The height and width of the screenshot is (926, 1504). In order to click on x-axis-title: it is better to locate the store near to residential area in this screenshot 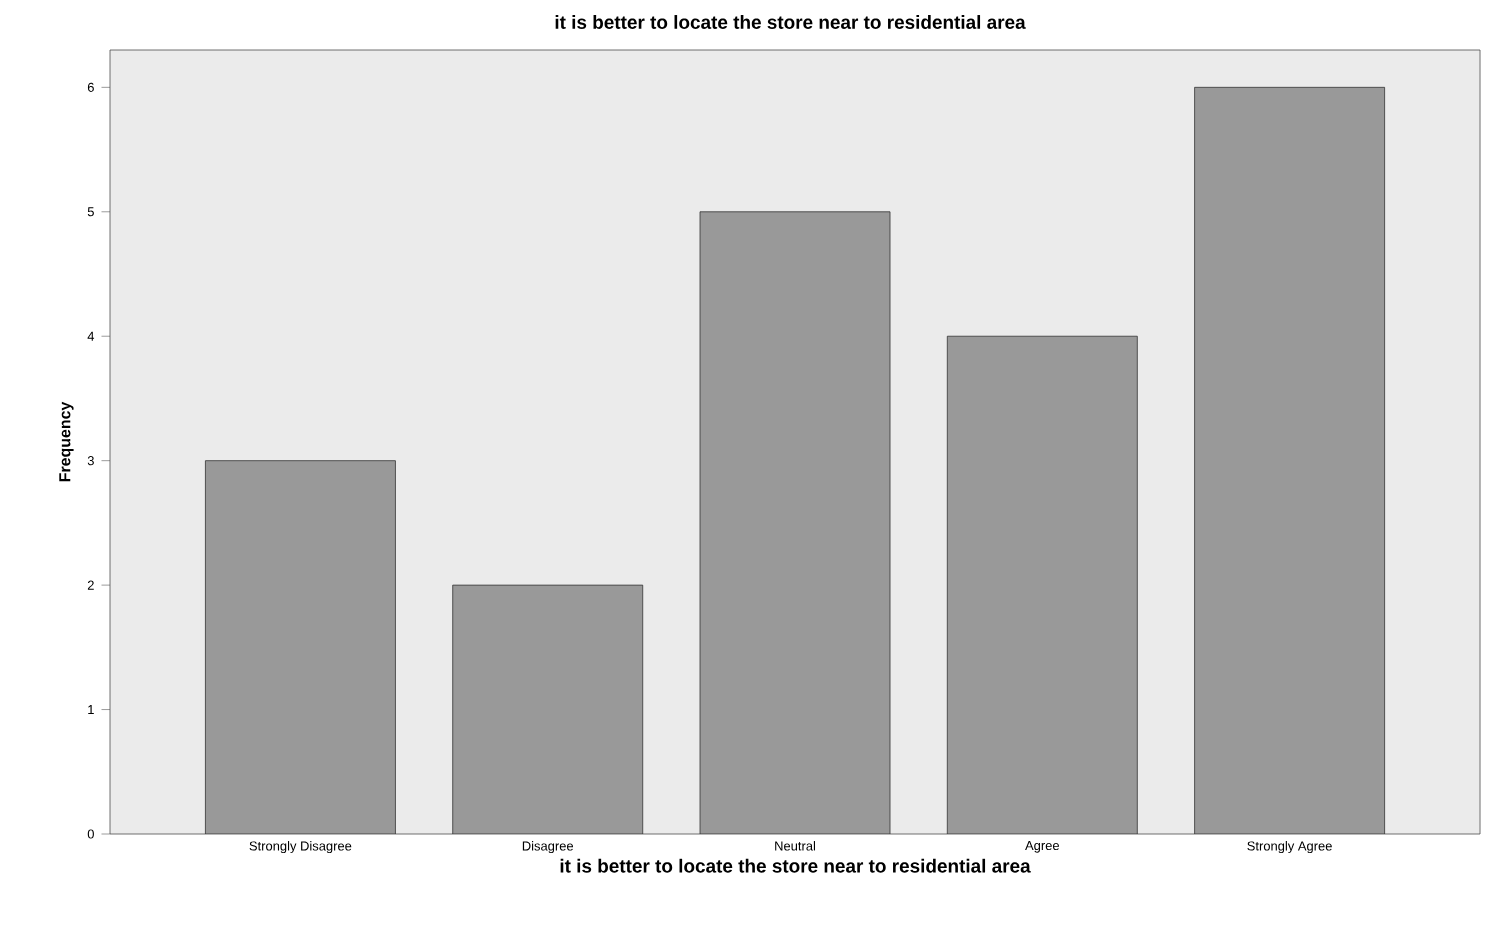, I will do `click(795, 865)`.